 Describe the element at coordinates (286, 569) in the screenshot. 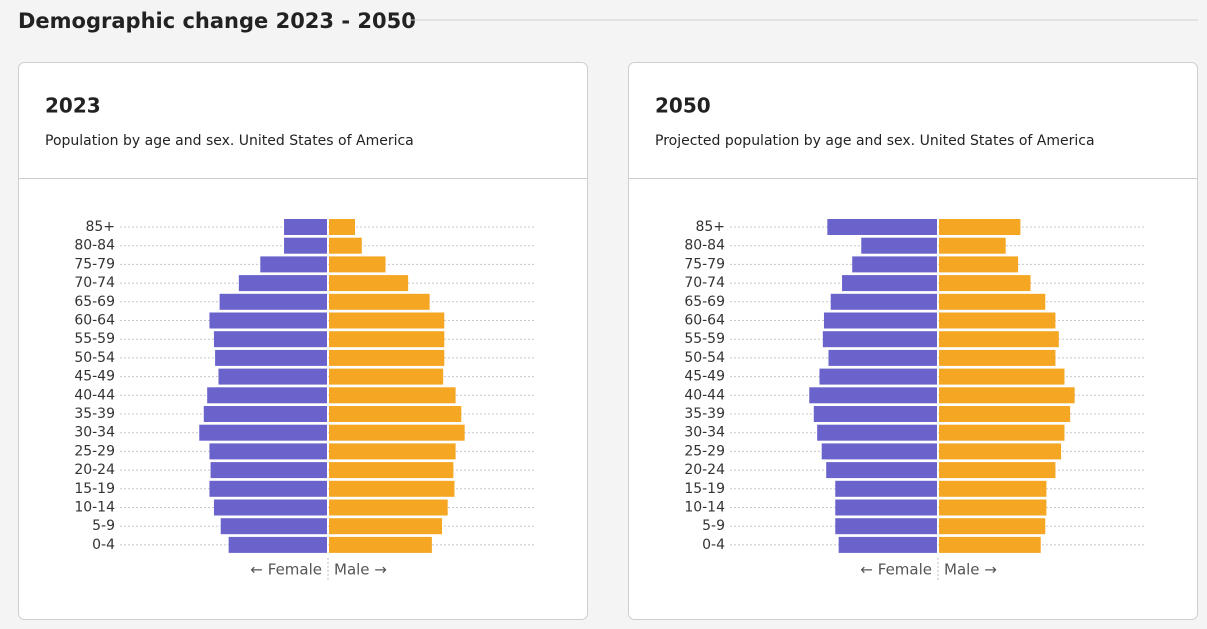

I see `legend-entry: ← Female` at that location.